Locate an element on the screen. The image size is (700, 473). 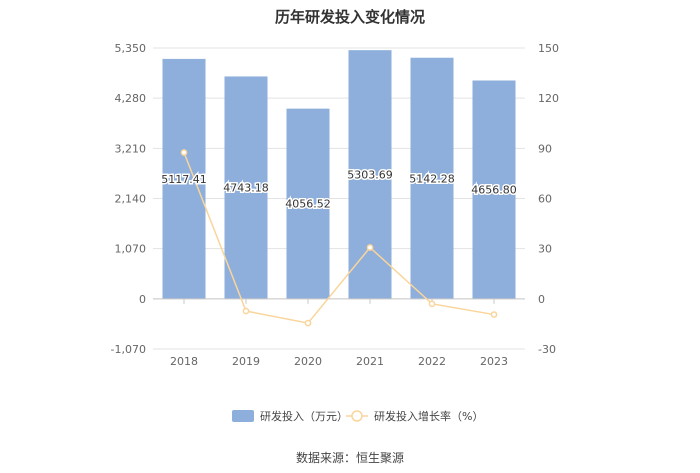
bar-data-label: 4056.52 is located at coordinates (308, 204).